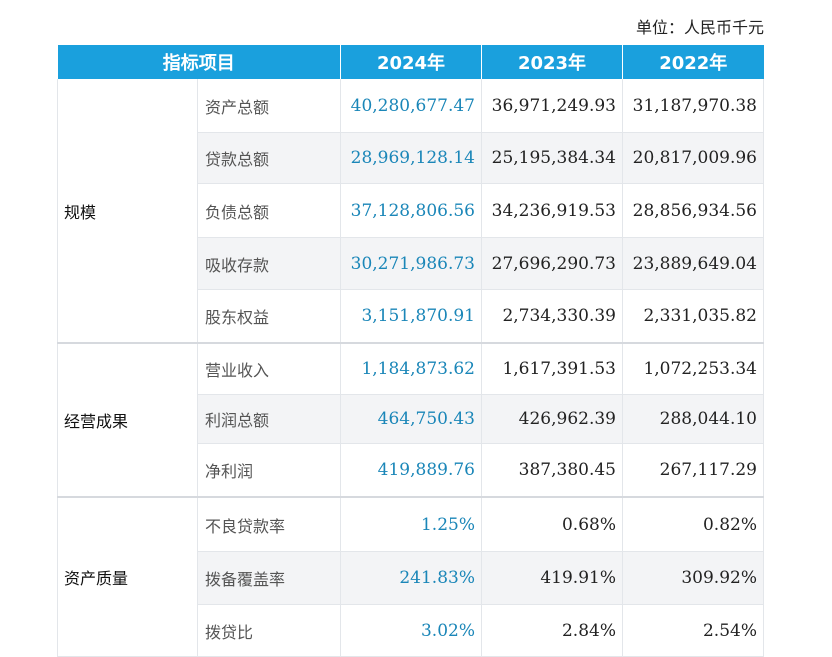  What do you see at coordinates (693, 263) in the screenshot?
I see `value-2022-cell: 23,889,649.04` at bounding box center [693, 263].